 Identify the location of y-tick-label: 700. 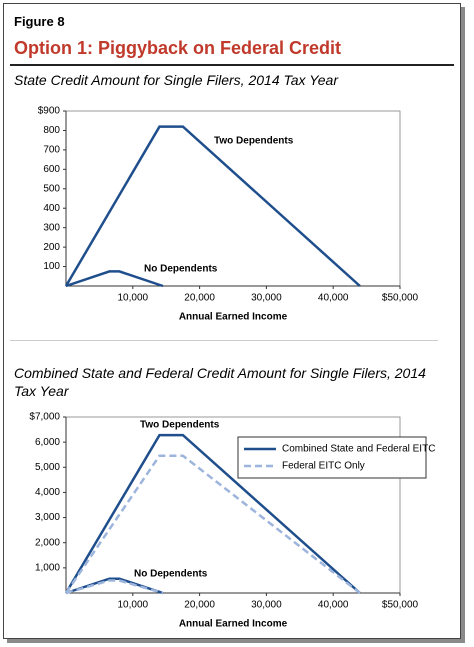
(51, 150).